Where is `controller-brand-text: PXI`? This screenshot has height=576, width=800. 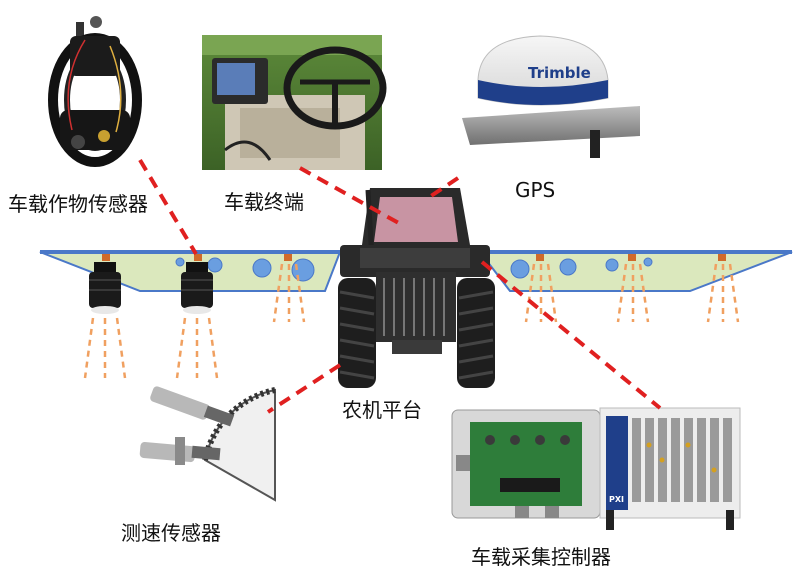
controller-brand-text: PXI is located at coordinates (616, 499).